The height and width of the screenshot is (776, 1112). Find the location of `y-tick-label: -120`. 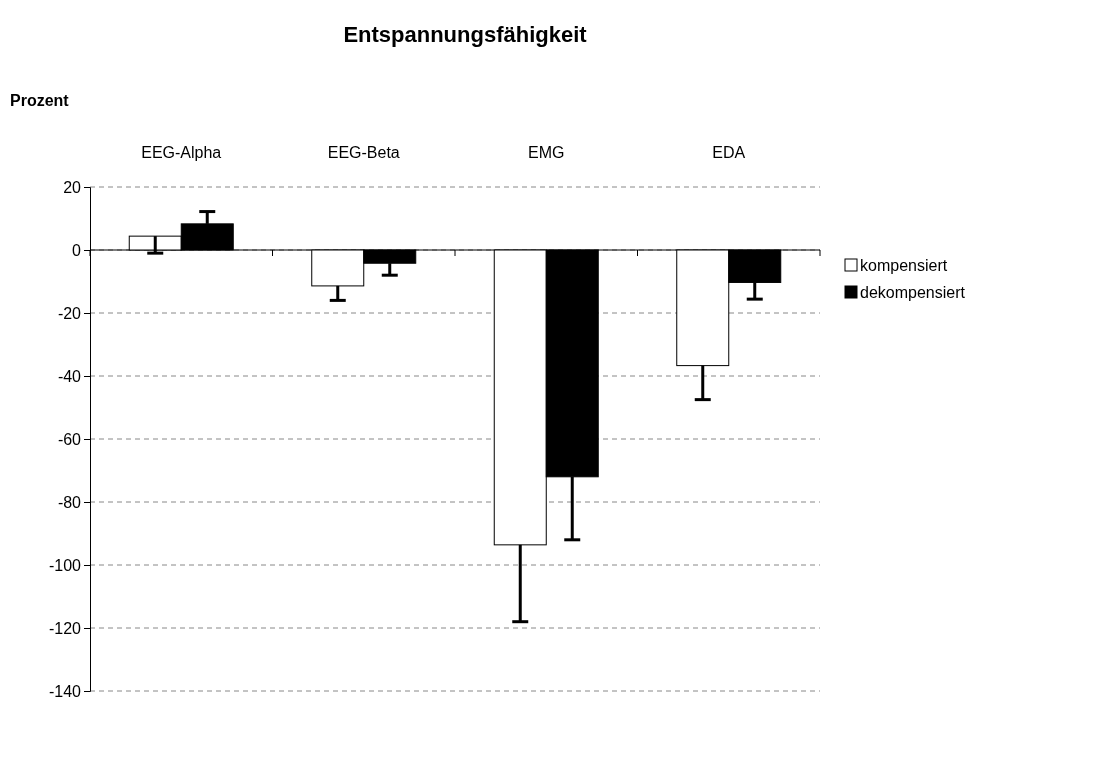

y-tick-label: -120 is located at coordinates (65, 628).